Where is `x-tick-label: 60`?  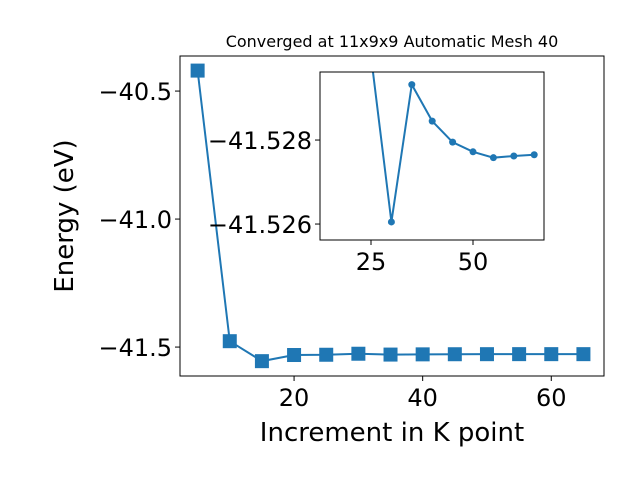
x-tick-label: 60 is located at coordinates (551, 398).